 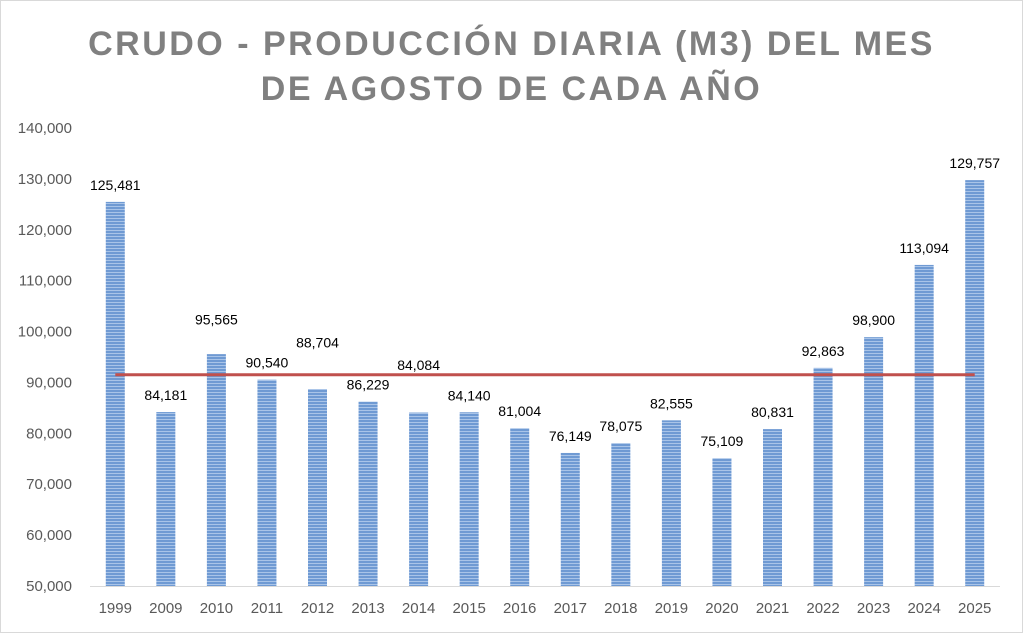 What do you see at coordinates (511, 44) in the screenshot?
I see `chart-title-line-1: CRUDO - PRODUCCIÓN DIARIA (M3) DEL MES` at bounding box center [511, 44].